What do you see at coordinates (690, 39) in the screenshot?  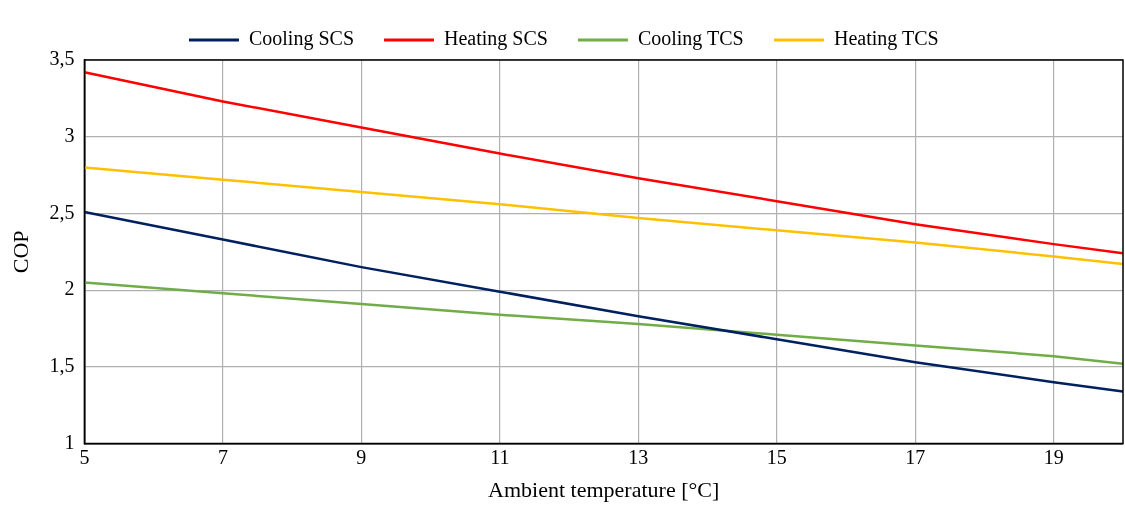 I see `legend-label: Cooling TCS` at bounding box center [690, 39].